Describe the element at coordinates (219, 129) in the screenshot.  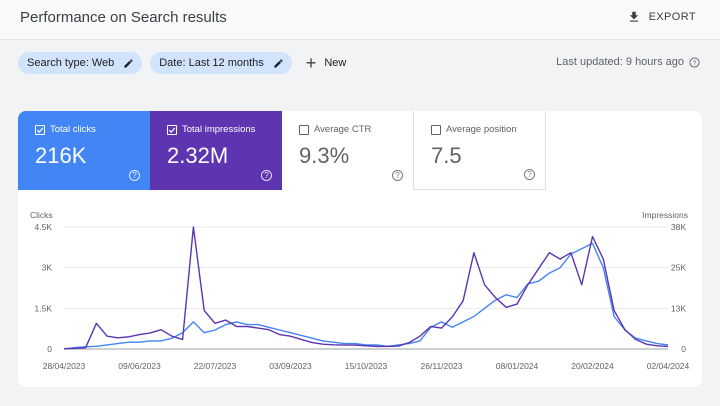
I see `metric-label: Total impressions` at that location.